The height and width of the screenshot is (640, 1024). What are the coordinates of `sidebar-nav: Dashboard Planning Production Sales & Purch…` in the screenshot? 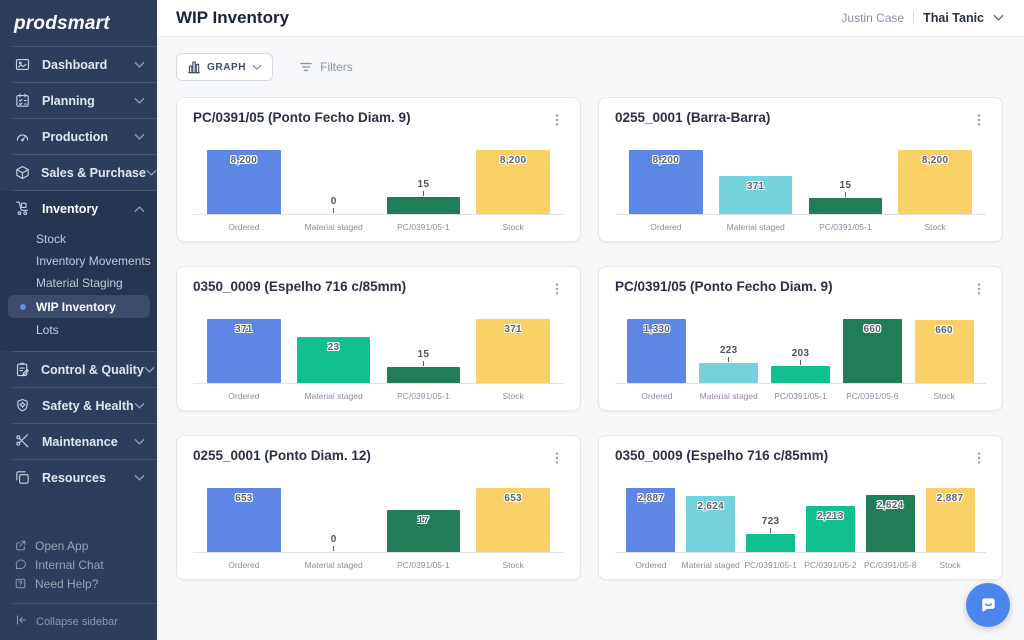 It's located at (78, 291).